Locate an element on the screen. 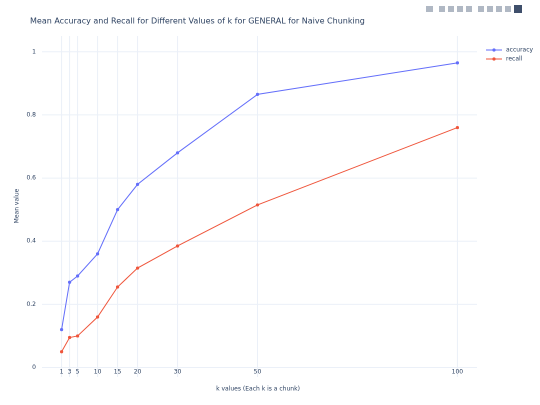  zoom-out-button is located at coordinates (490, 9).